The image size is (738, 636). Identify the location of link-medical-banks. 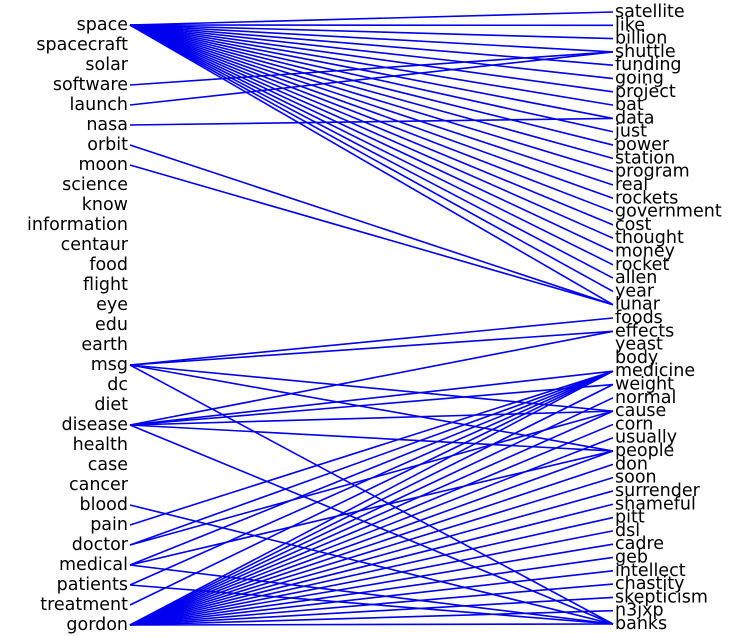
(371, 594).